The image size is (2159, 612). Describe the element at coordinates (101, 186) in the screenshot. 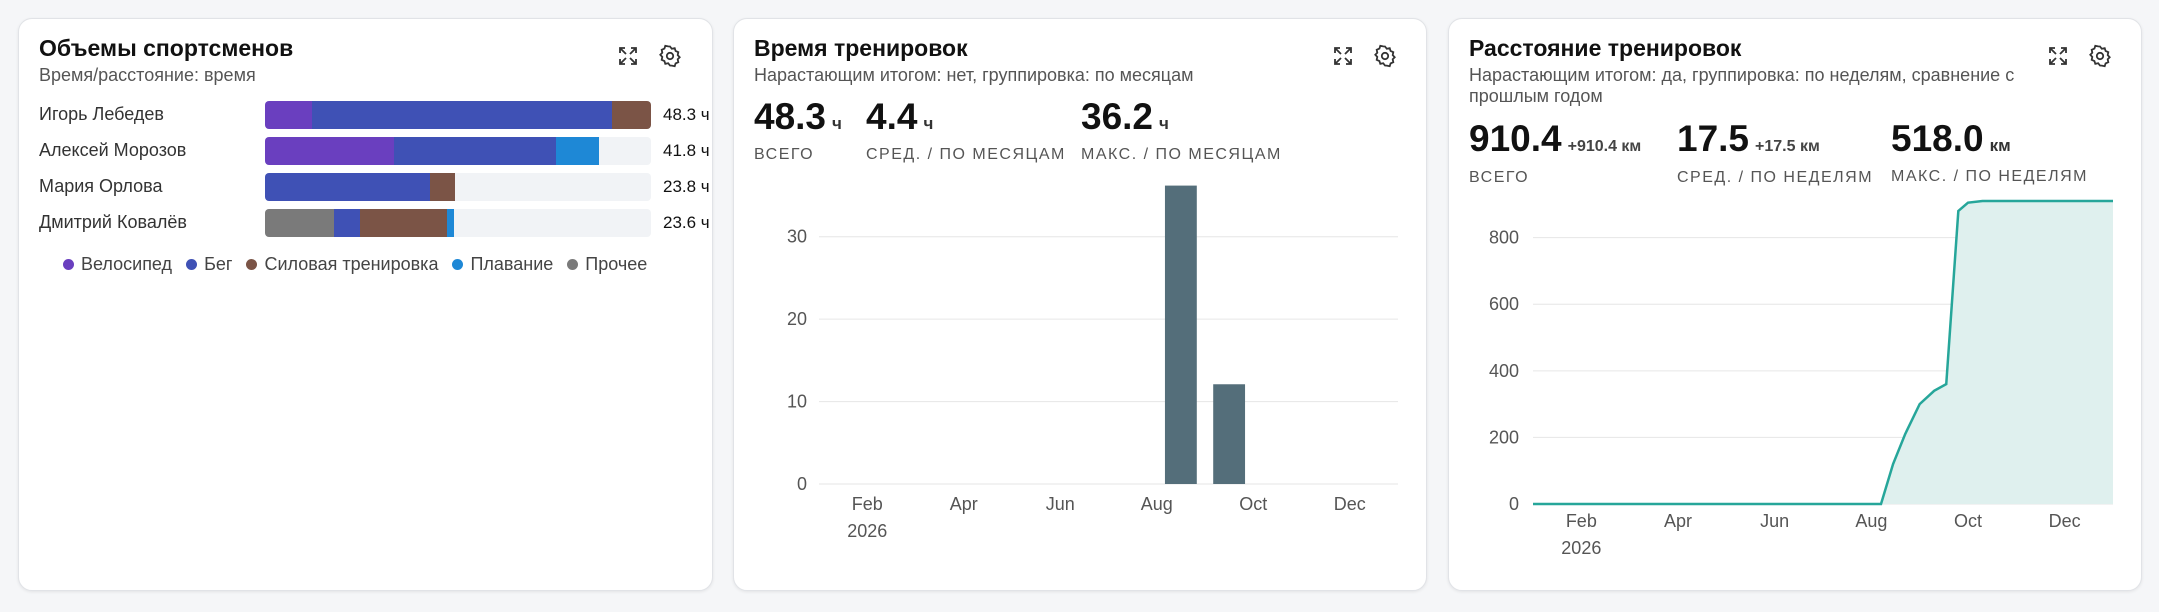

I see `athlete-name: Мария Орлова` at that location.